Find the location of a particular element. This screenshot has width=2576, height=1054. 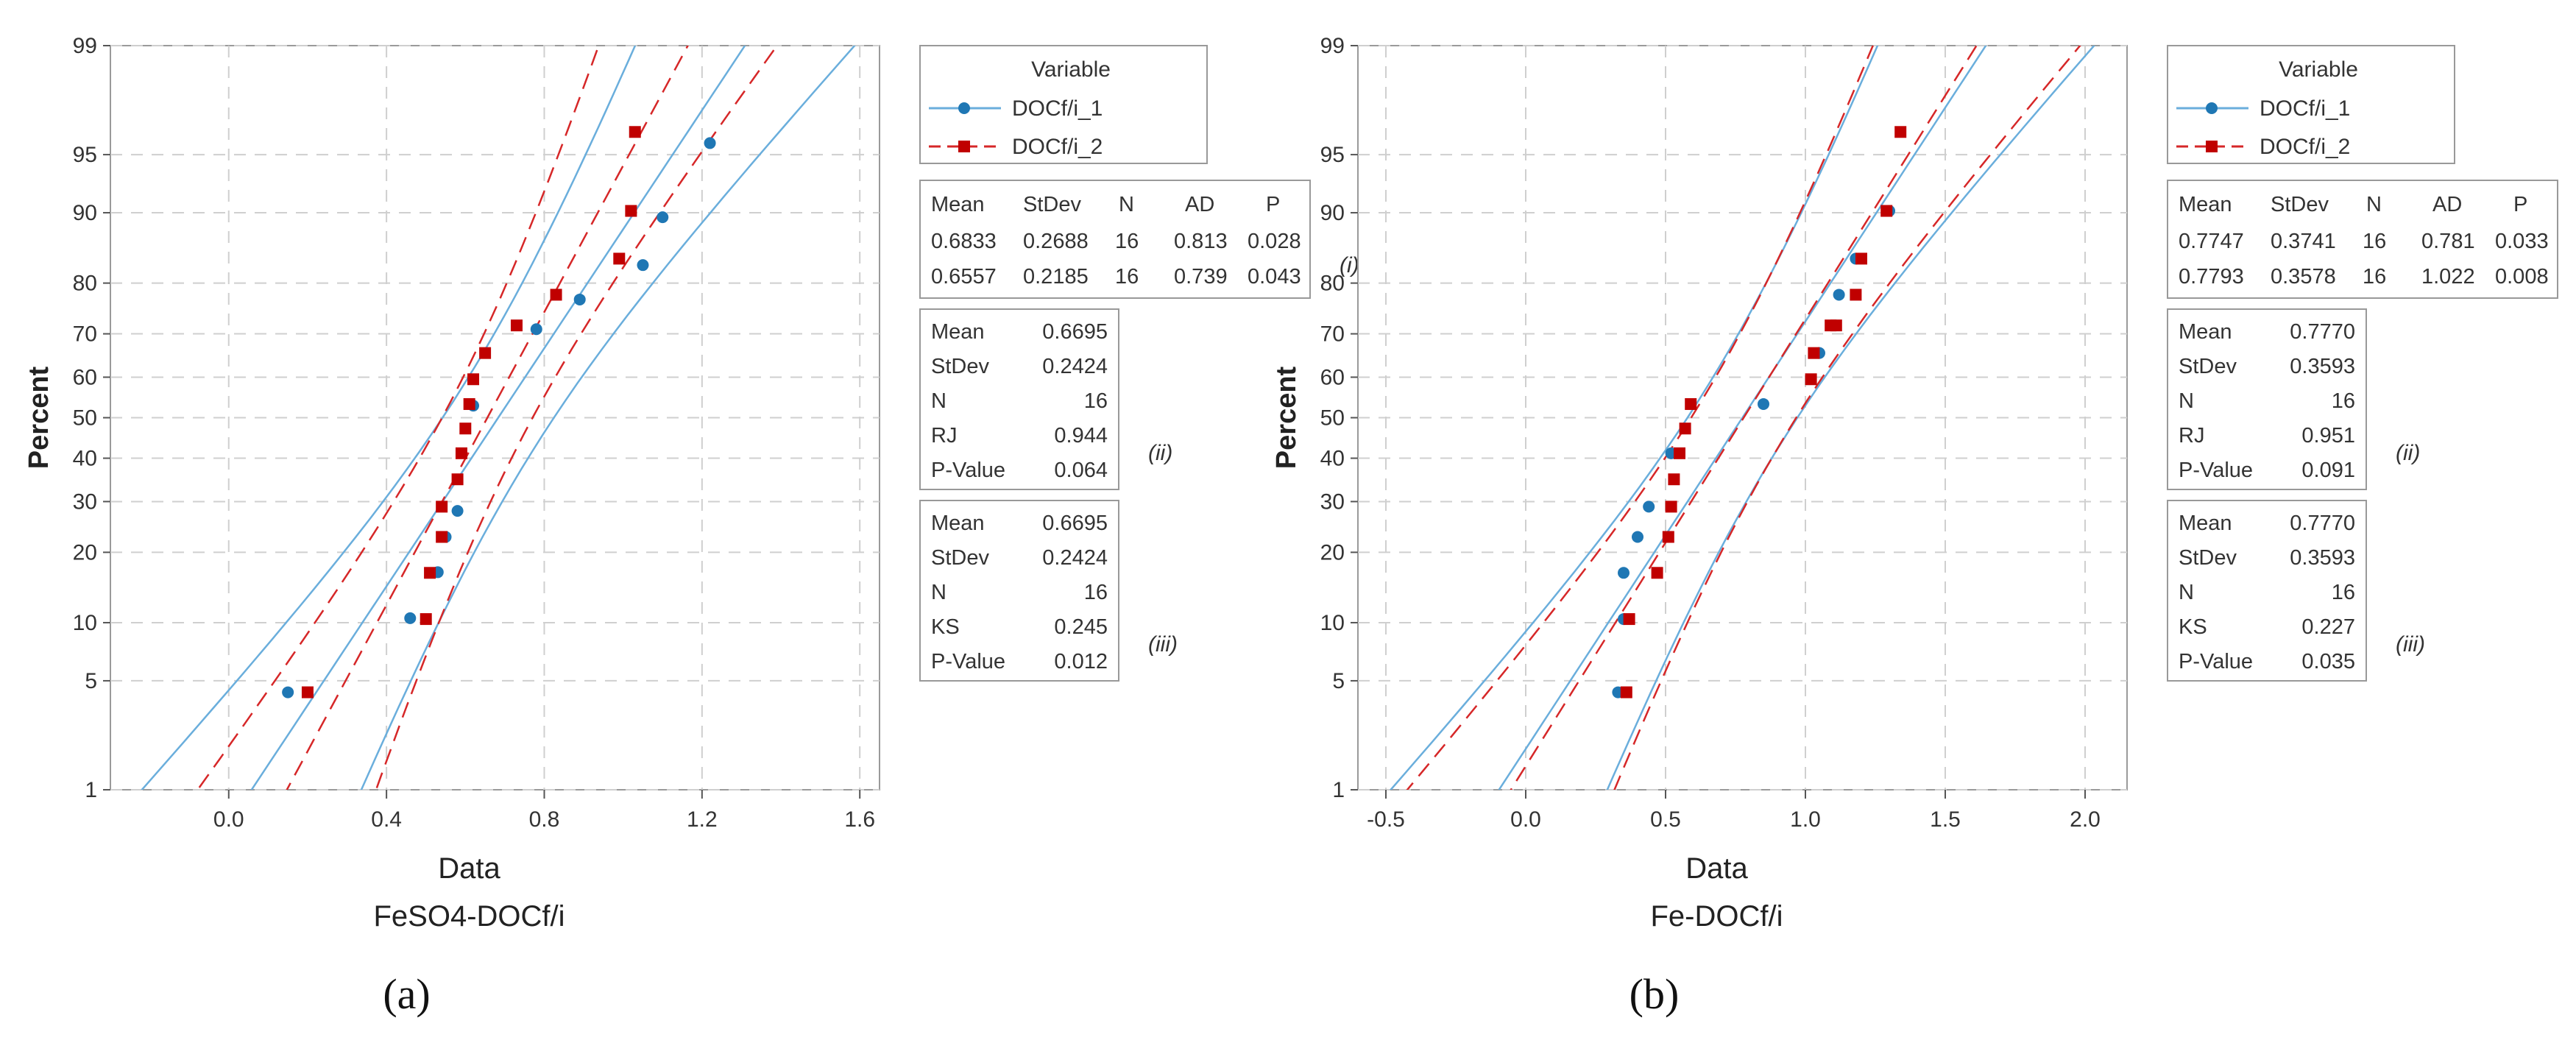

stats-i-cell: 0.813 is located at coordinates (1201, 241).